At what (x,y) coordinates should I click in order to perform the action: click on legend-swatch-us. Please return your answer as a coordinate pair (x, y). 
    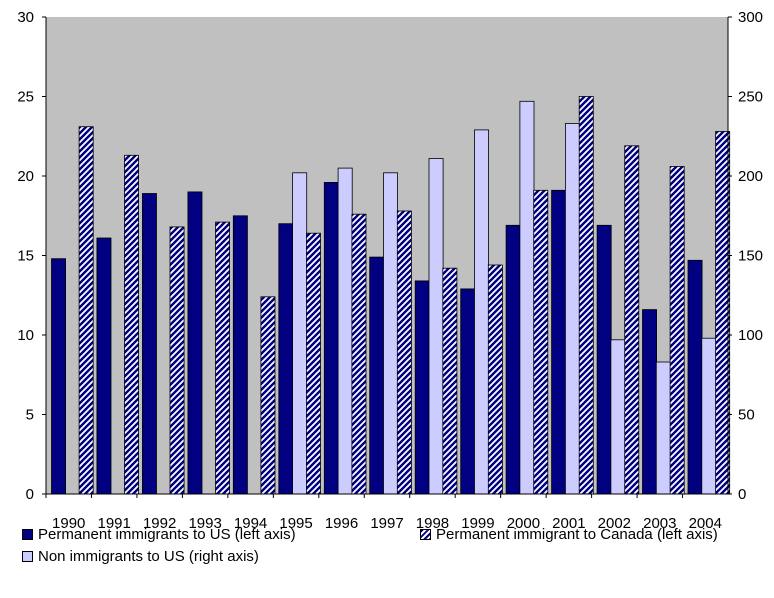
    Looking at the image, I should click on (27, 534).